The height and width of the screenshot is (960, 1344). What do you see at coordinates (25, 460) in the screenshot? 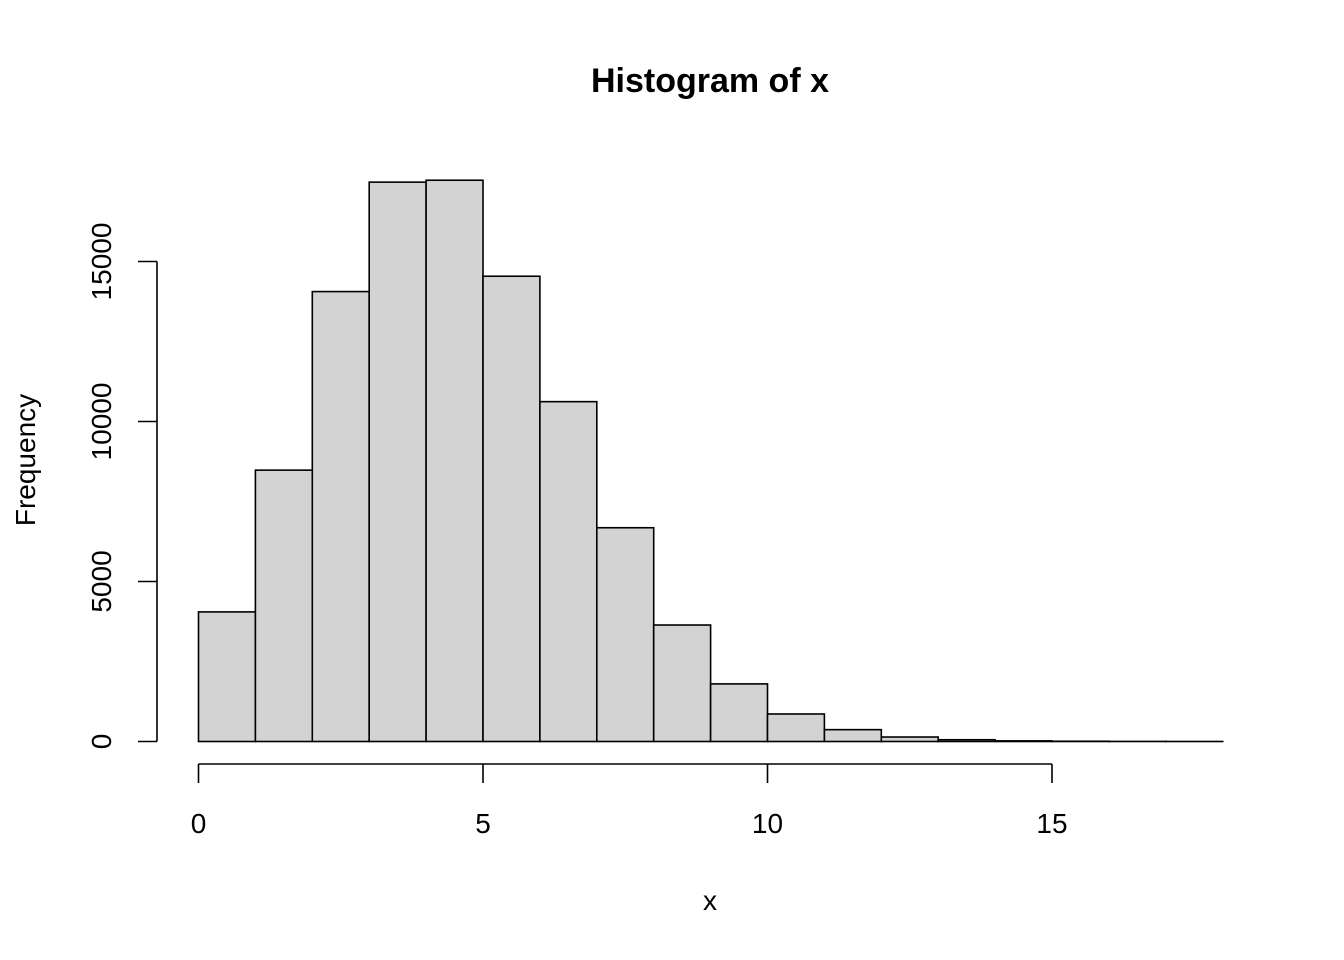
I see `y-axis-label: Frequency` at bounding box center [25, 460].